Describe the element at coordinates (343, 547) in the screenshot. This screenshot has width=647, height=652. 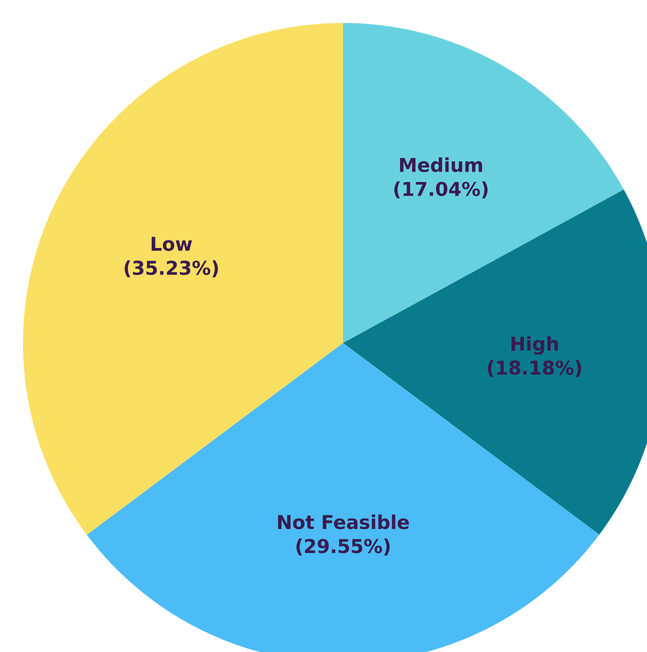
I see `data-label: (29.55%)` at that location.